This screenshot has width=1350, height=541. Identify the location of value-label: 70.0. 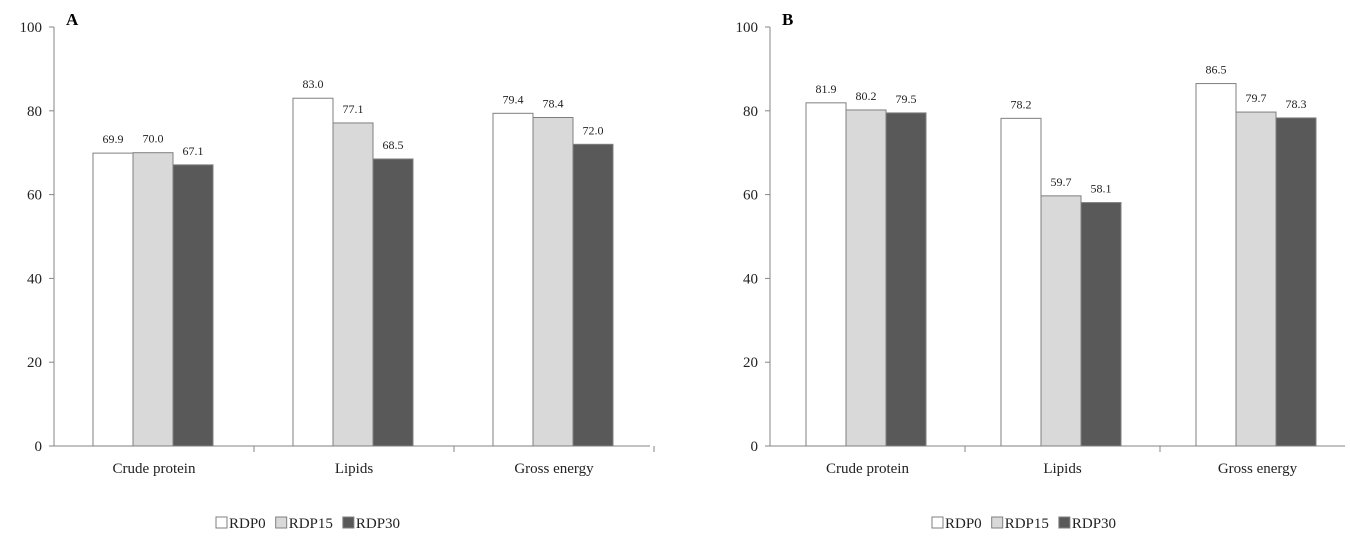
(153, 139).